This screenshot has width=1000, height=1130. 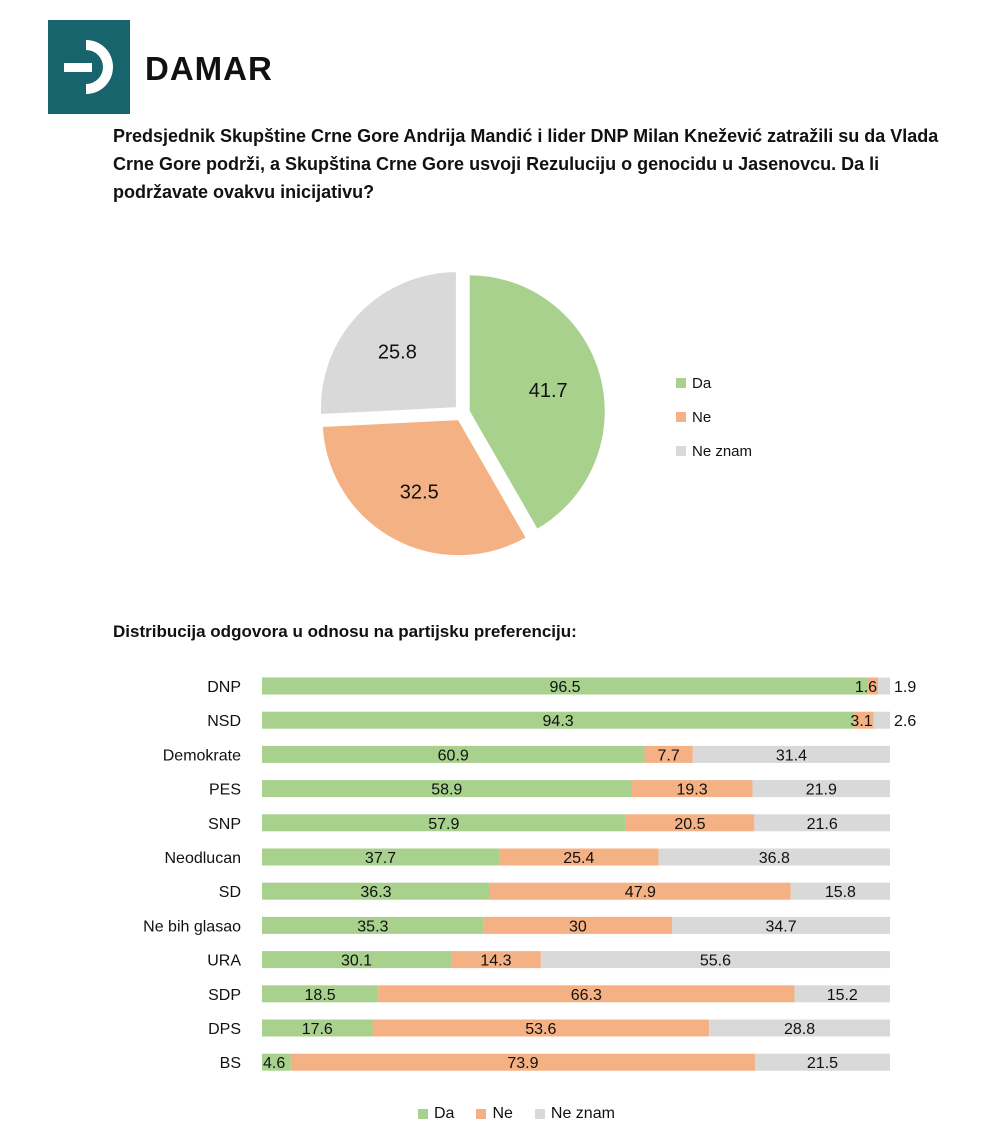 I want to click on bar-value-pes-da: 58.9, so click(x=446, y=790).